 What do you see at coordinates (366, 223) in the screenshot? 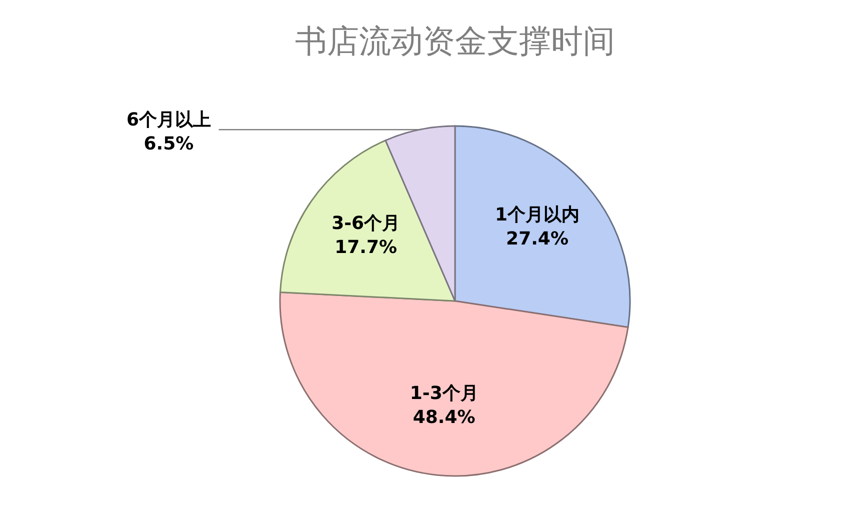
I see `slice-label: 3-6个月` at bounding box center [366, 223].